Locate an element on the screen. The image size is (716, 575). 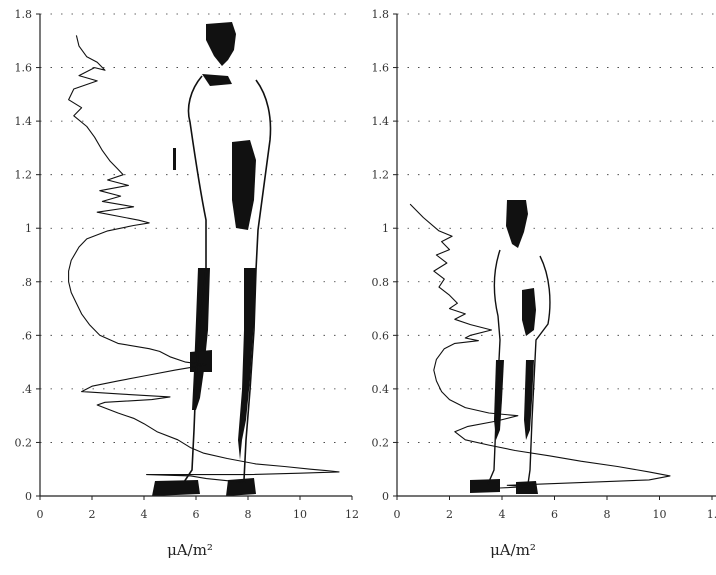
silhouette-feet-right is located at coordinates (241, 487).